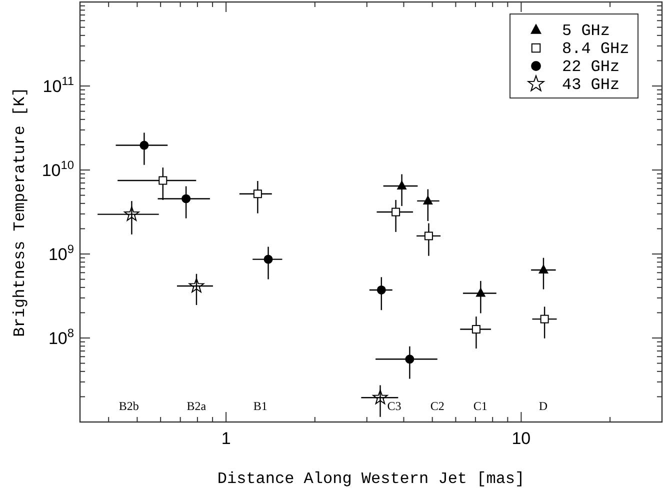 This screenshot has width=664, height=497. Describe the element at coordinates (61, 337) in the screenshot. I see `y-tick-label: 10$^{8}$` at that location.